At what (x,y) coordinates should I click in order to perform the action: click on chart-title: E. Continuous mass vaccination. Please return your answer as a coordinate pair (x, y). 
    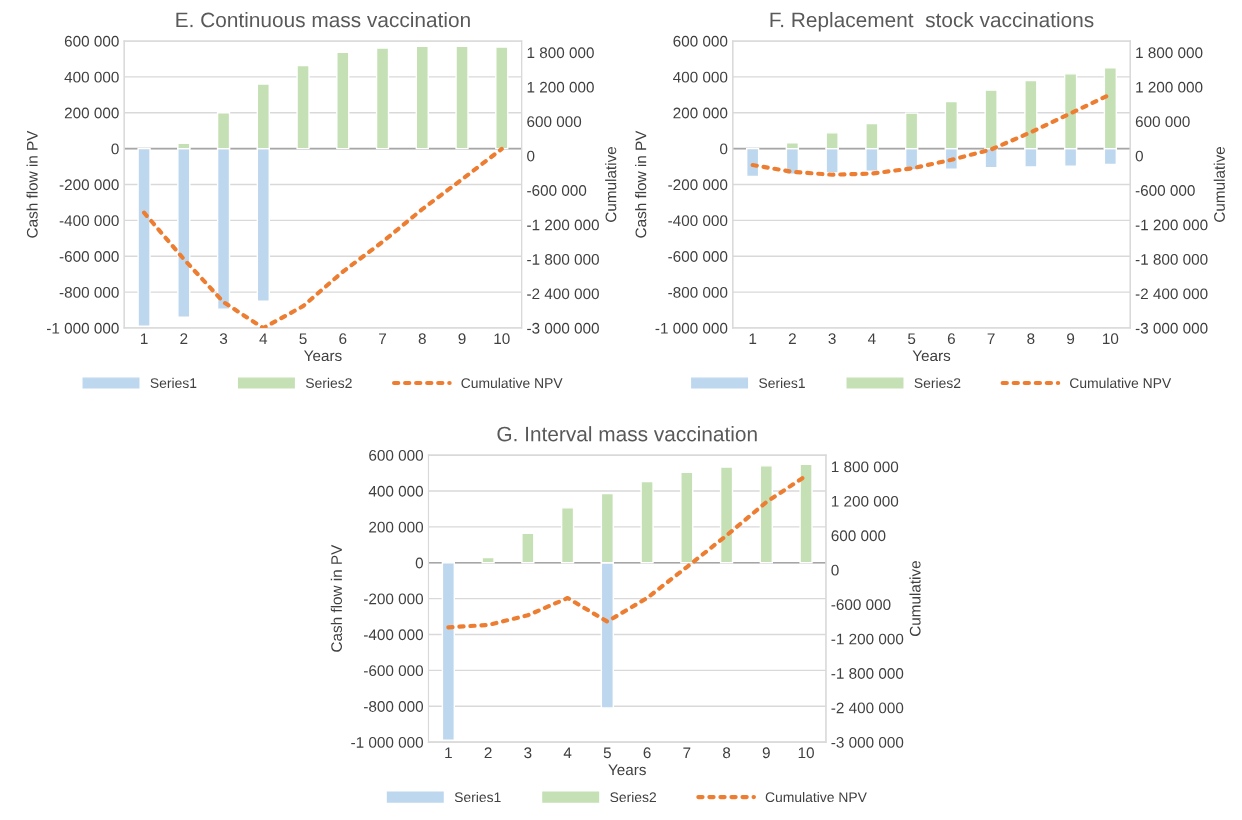
    Looking at the image, I should click on (323, 20).